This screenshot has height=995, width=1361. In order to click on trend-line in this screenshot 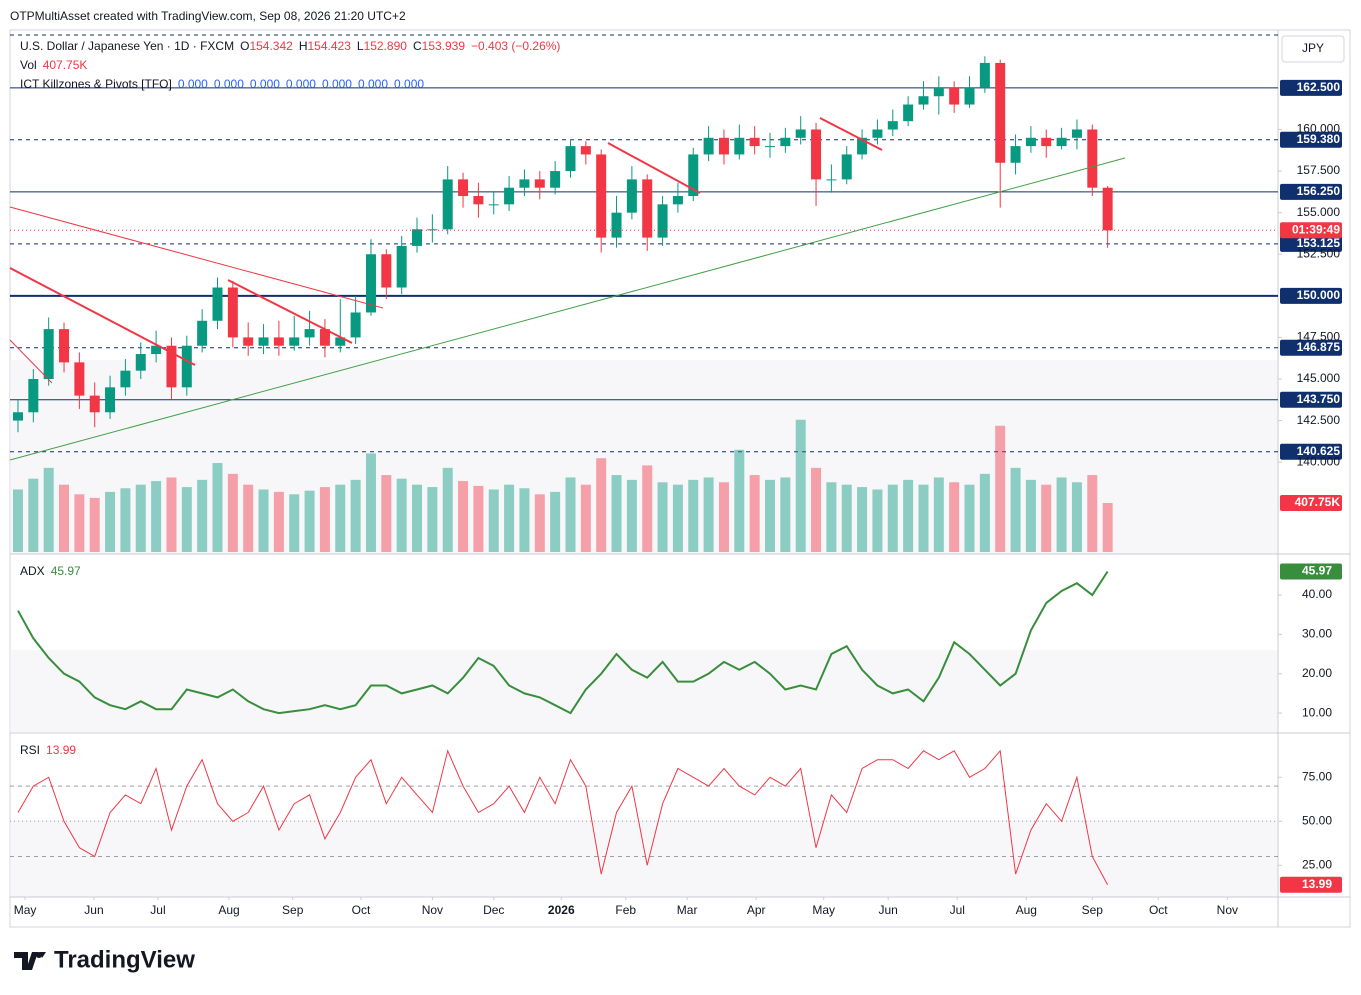, I will do `click(31, 361)`.